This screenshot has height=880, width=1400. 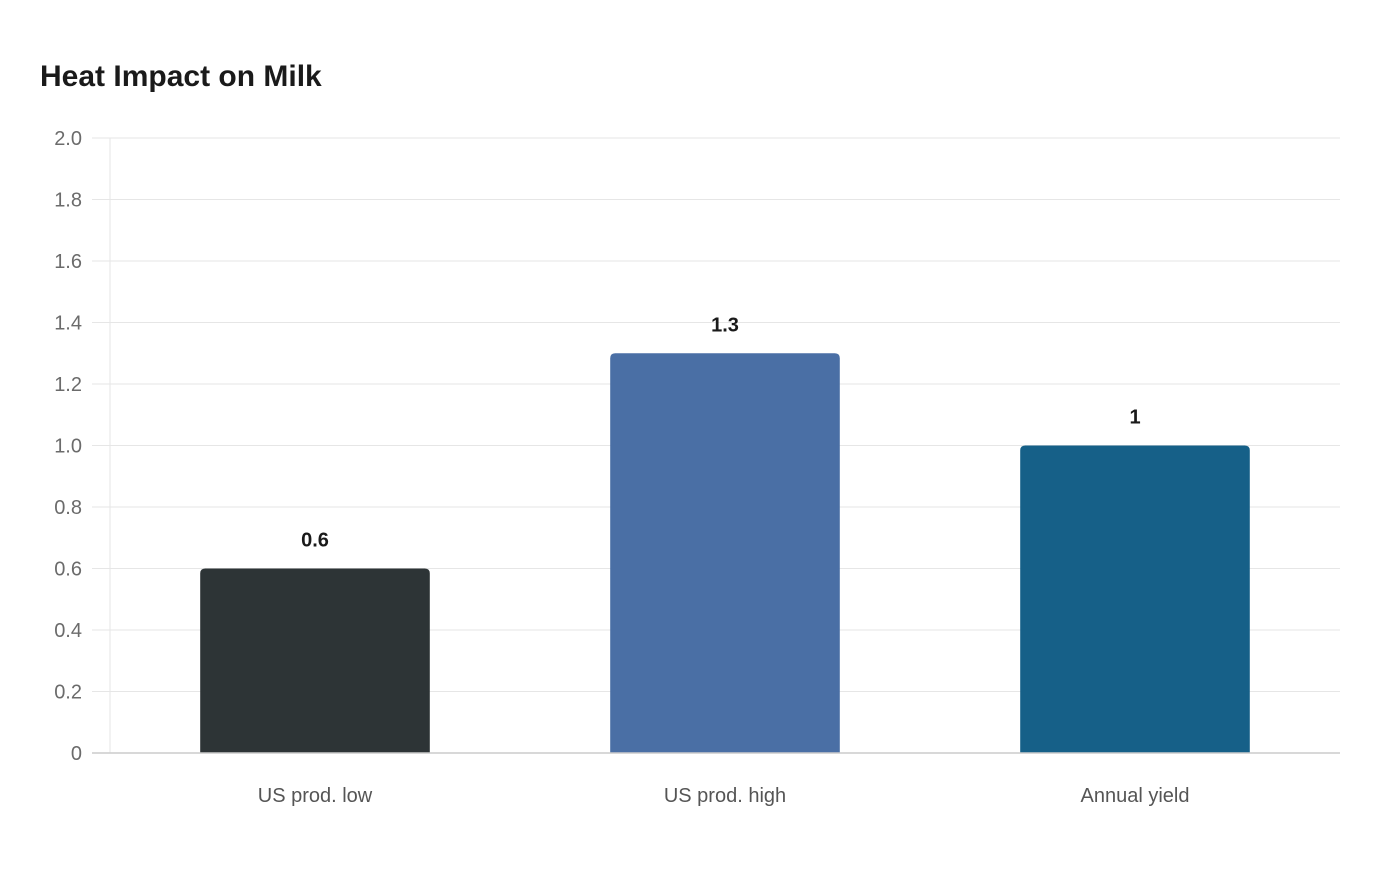 I want to click on y-tick-label: 1.4, so click(x=68, y=324).